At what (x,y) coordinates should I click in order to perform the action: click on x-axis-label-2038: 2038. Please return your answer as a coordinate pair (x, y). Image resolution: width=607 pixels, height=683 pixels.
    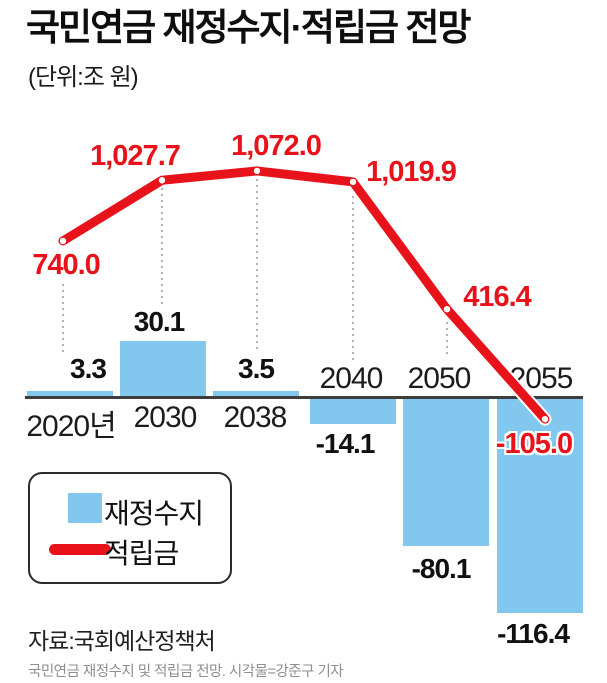
    Looking at the image, I should click on (255, 417).